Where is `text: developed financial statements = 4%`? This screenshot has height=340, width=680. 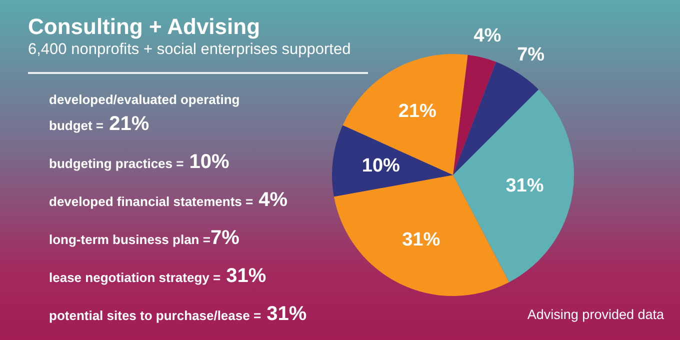
text: developed financial statements = 4% is located at coordinates (168, 200).